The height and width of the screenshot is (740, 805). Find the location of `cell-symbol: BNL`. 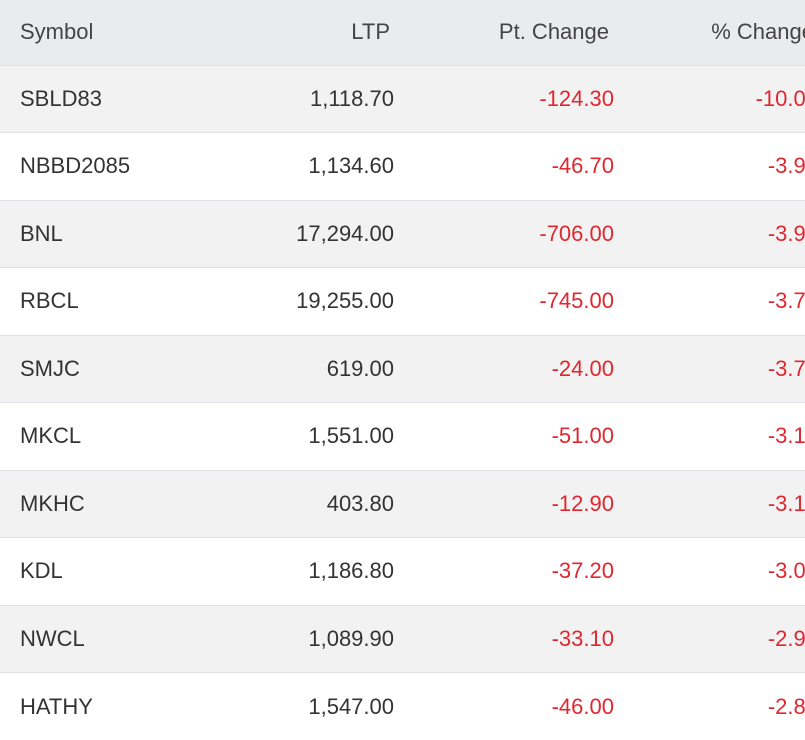

cell-symbol: BNL is located at coordinates (110, 234).